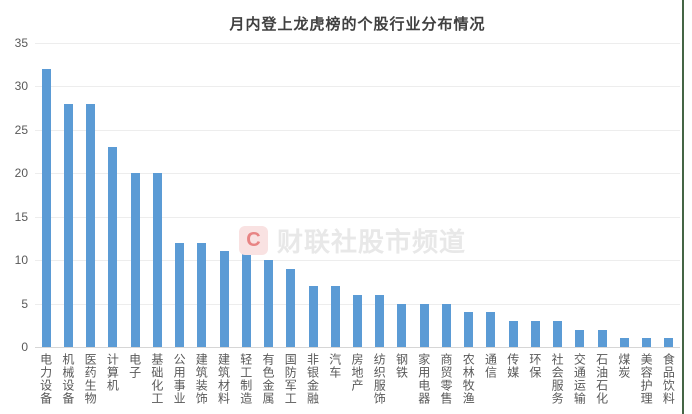  What do you see at coordinates (179, 379) in the screenshot?
I see `x-axis-category-label: 公用事业` at bounding box center [179, 379].